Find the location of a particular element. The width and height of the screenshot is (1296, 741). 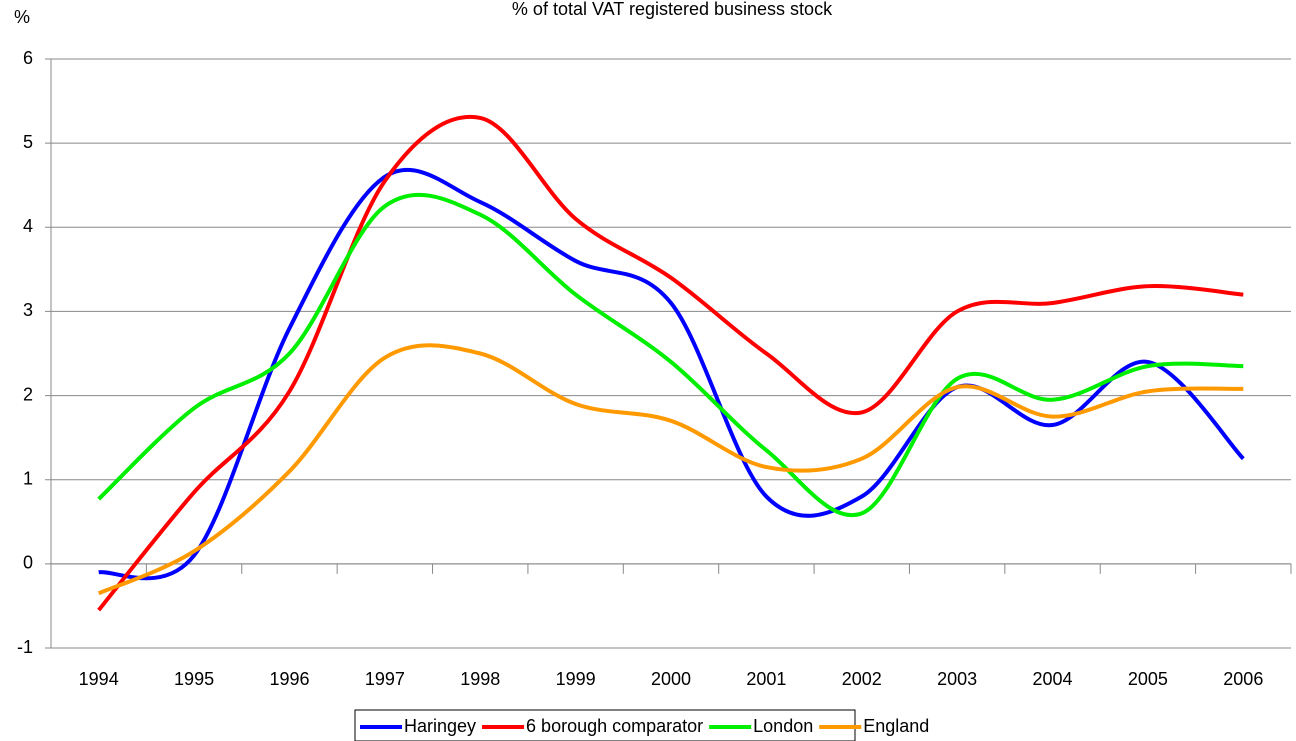

x-tick-label: 2002 is located at coordinates (862, 679).